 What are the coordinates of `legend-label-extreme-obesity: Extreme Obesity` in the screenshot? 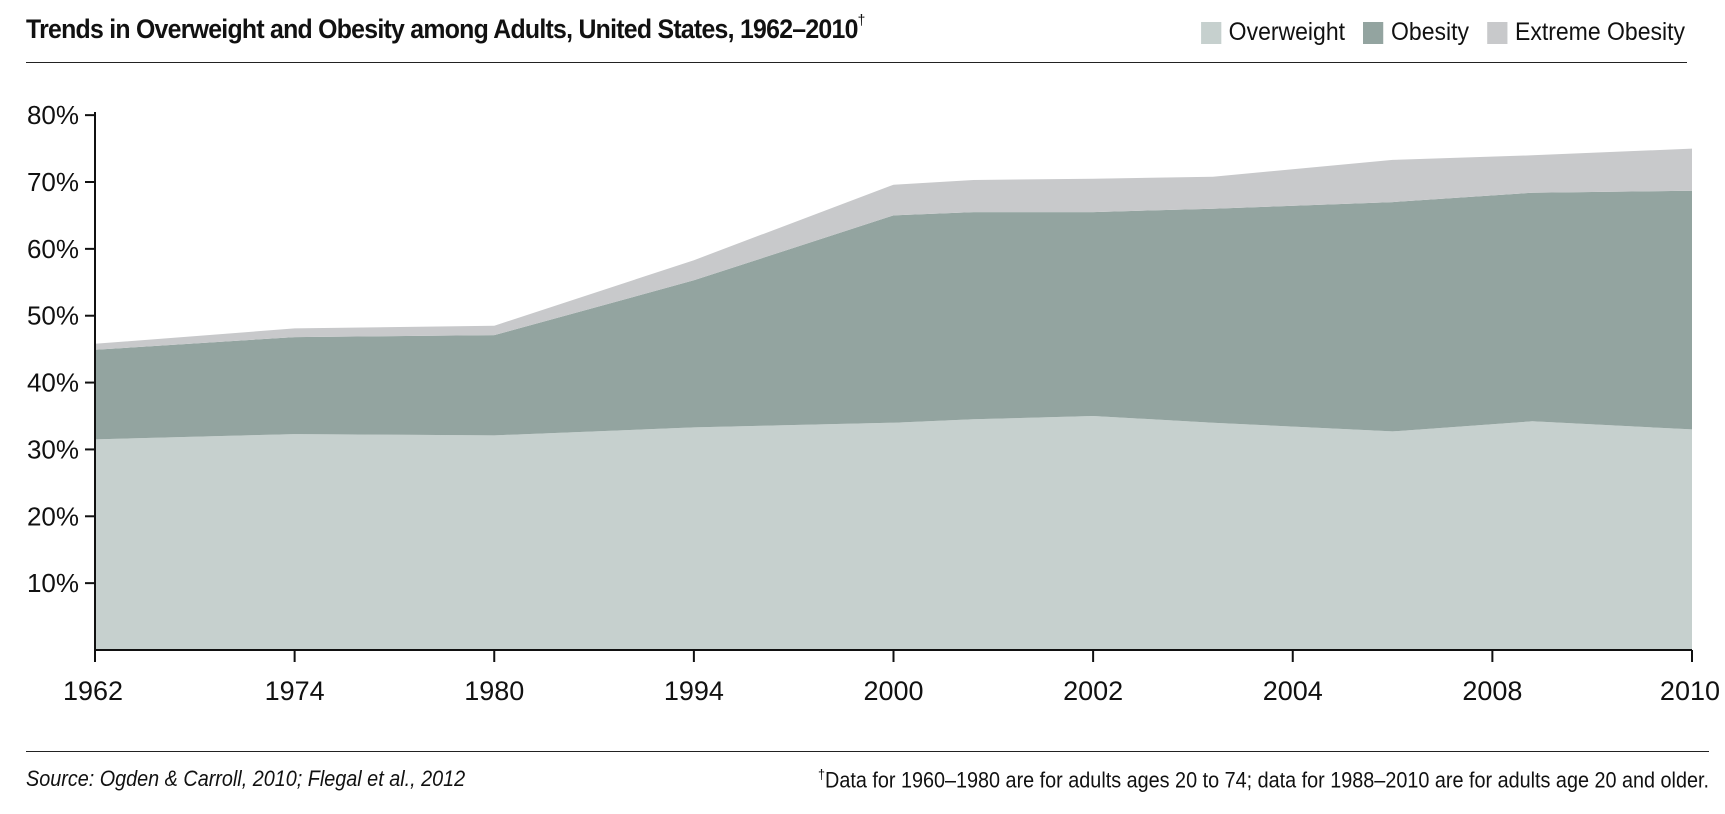 It's located at (1600, 32).